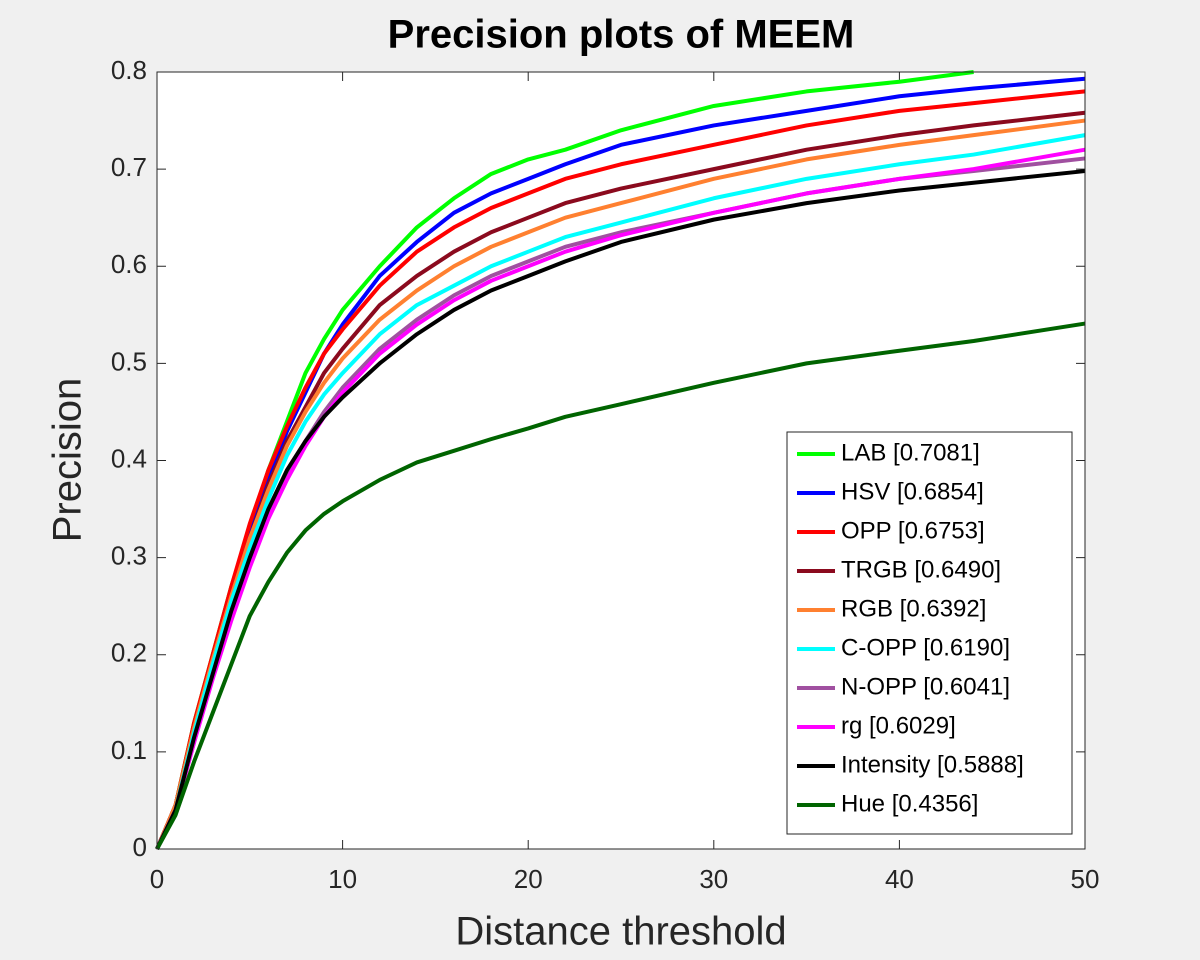 This screenshot has height=960, width=1200. Describe the element at coordinates (129, 264) in the screenshot. I see `y-tick-label: 0.6` at that location.